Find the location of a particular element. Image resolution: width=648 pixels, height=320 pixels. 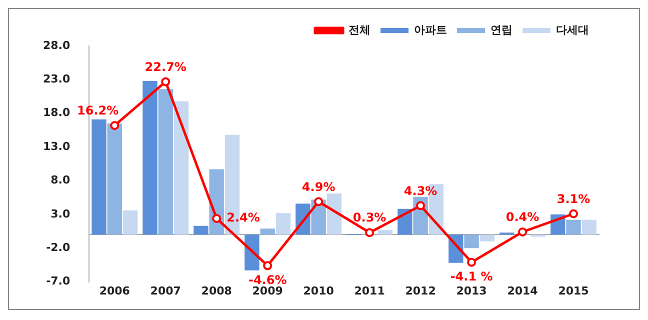

data-label: 0.3% is located at coordinates (369, 217).